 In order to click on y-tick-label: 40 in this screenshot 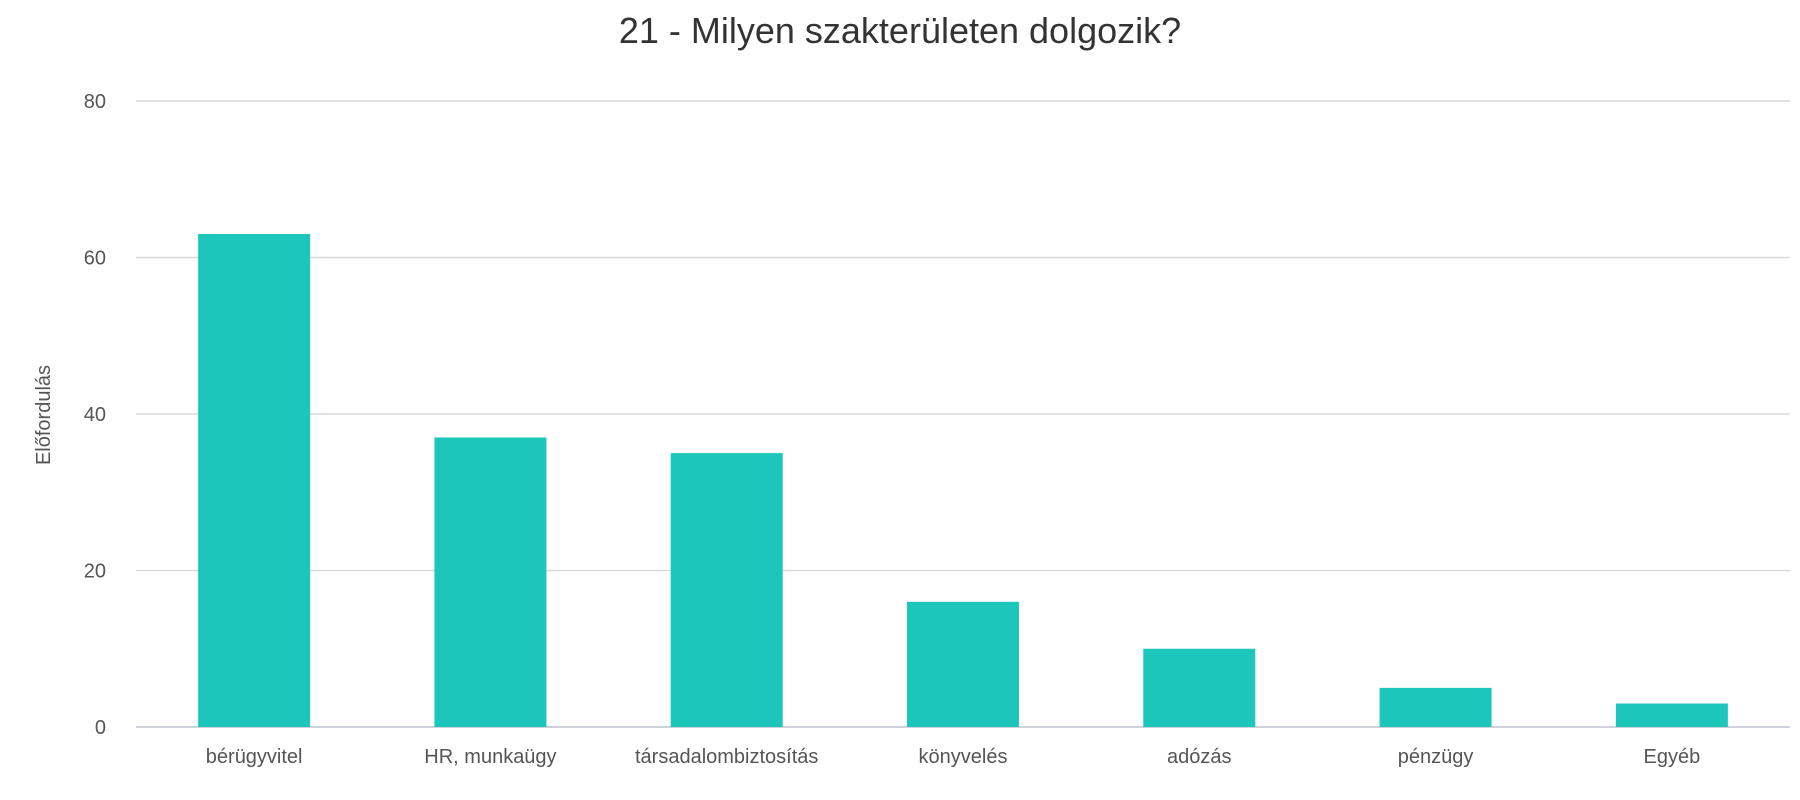, I will do `click(95, 415)`.